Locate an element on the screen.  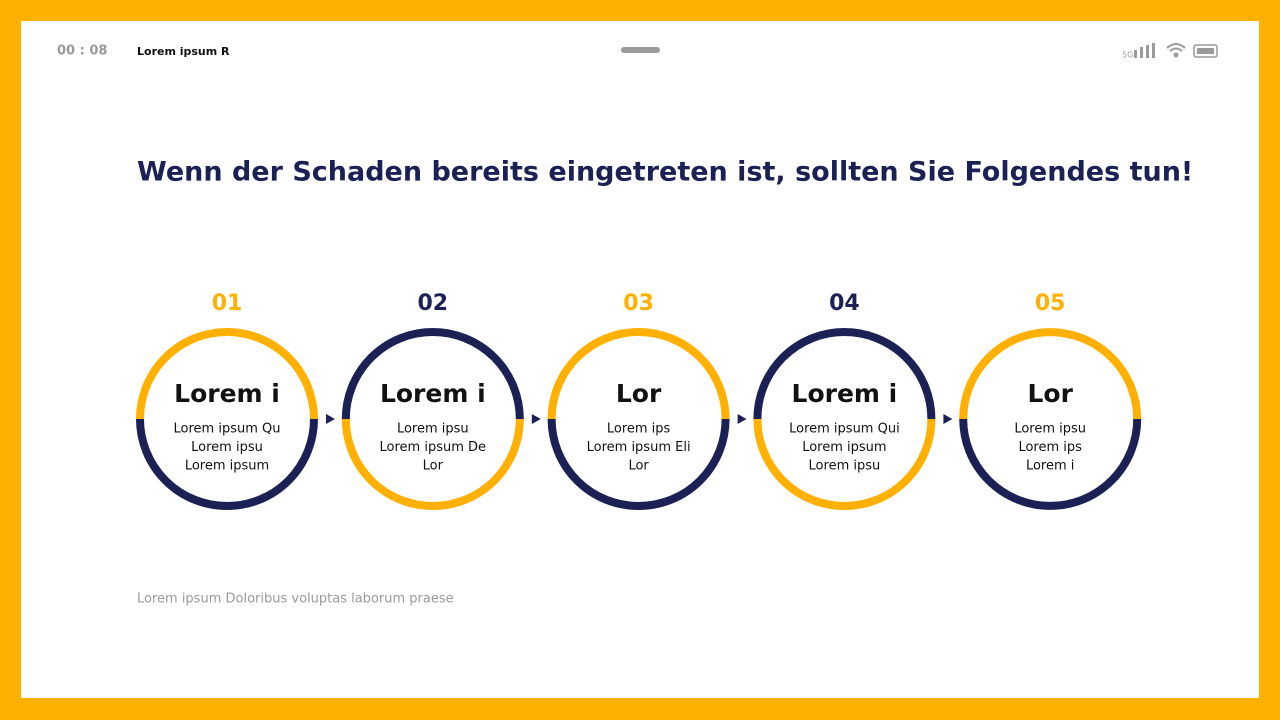
signal-icon is located at coordinates (1144, 50).